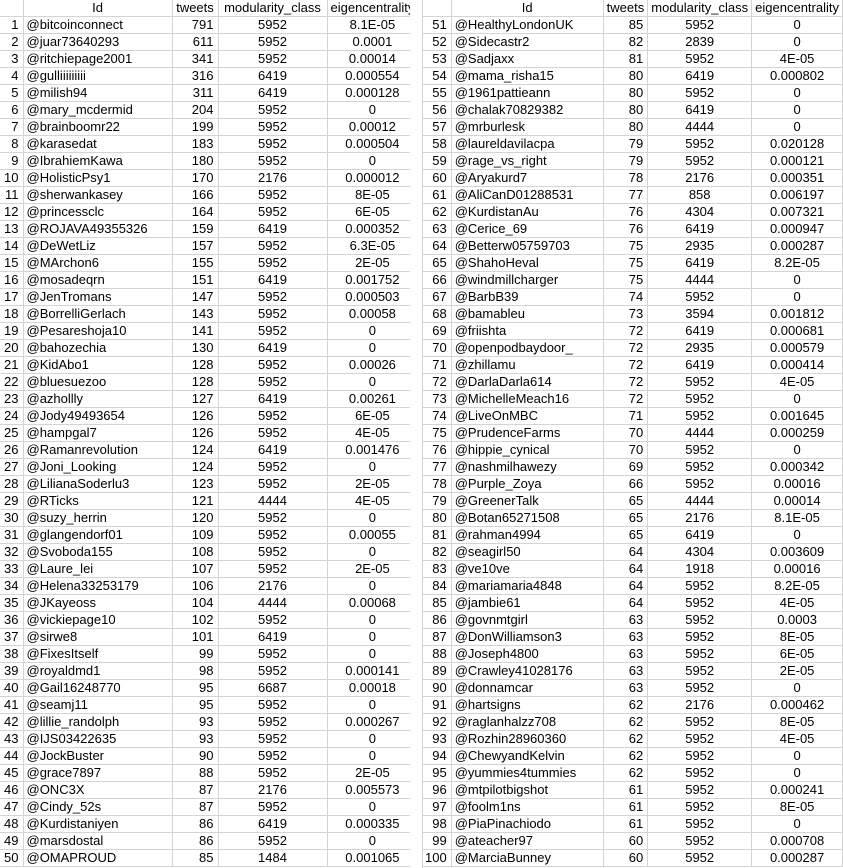  What do you see at coordinates (527, 841) in the screenshot?
I see `cell-id: @ateacher97` at bounding box center [527, 841].